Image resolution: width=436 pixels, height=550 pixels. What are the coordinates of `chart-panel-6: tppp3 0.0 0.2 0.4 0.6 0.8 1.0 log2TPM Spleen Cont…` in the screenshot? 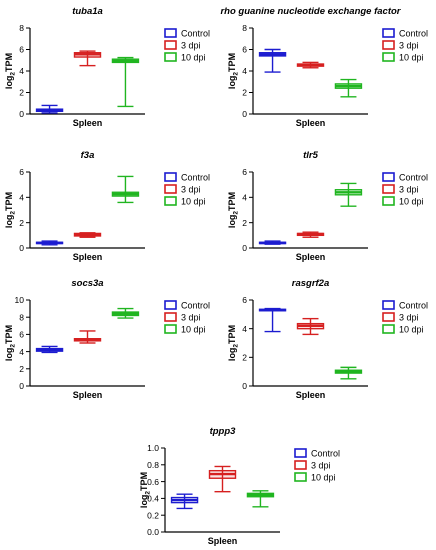 It's located at (239, 486).